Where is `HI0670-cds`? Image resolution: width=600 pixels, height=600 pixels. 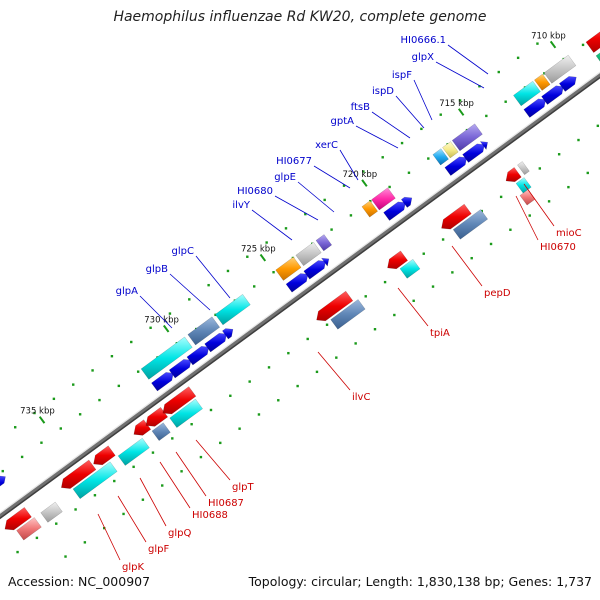
HI0670-cds is located at coordinates (513, 175).